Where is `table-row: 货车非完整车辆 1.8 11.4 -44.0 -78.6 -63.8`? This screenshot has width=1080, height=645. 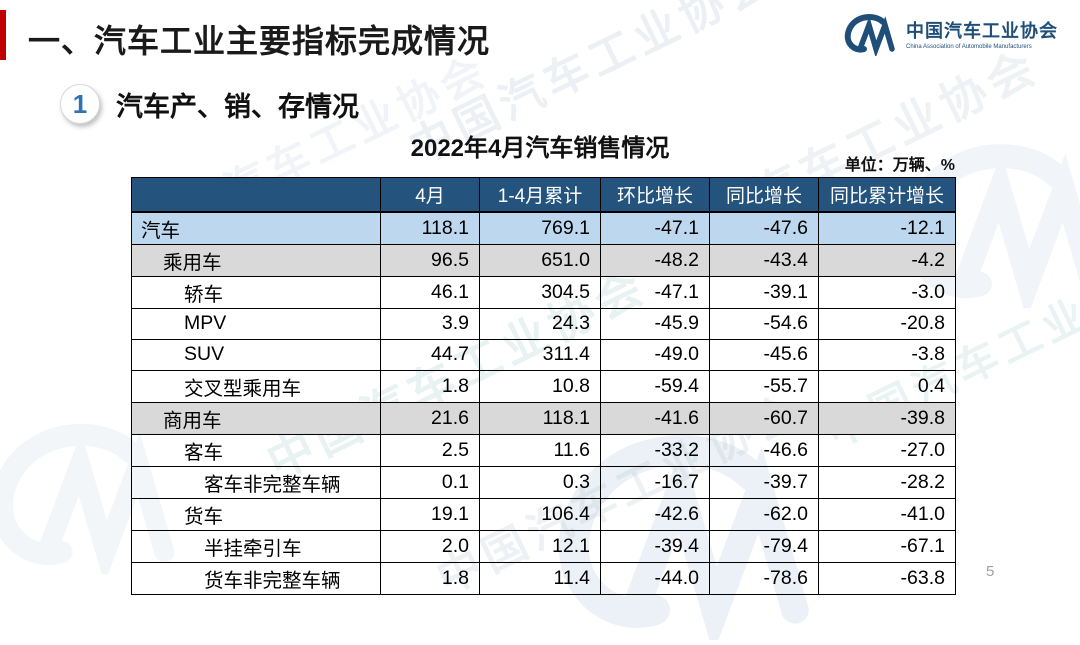 table-row: 货车非完整车辆 1.8 11.4 -44.0 -78.6 -63.8 is located at coordinates (543, 578).